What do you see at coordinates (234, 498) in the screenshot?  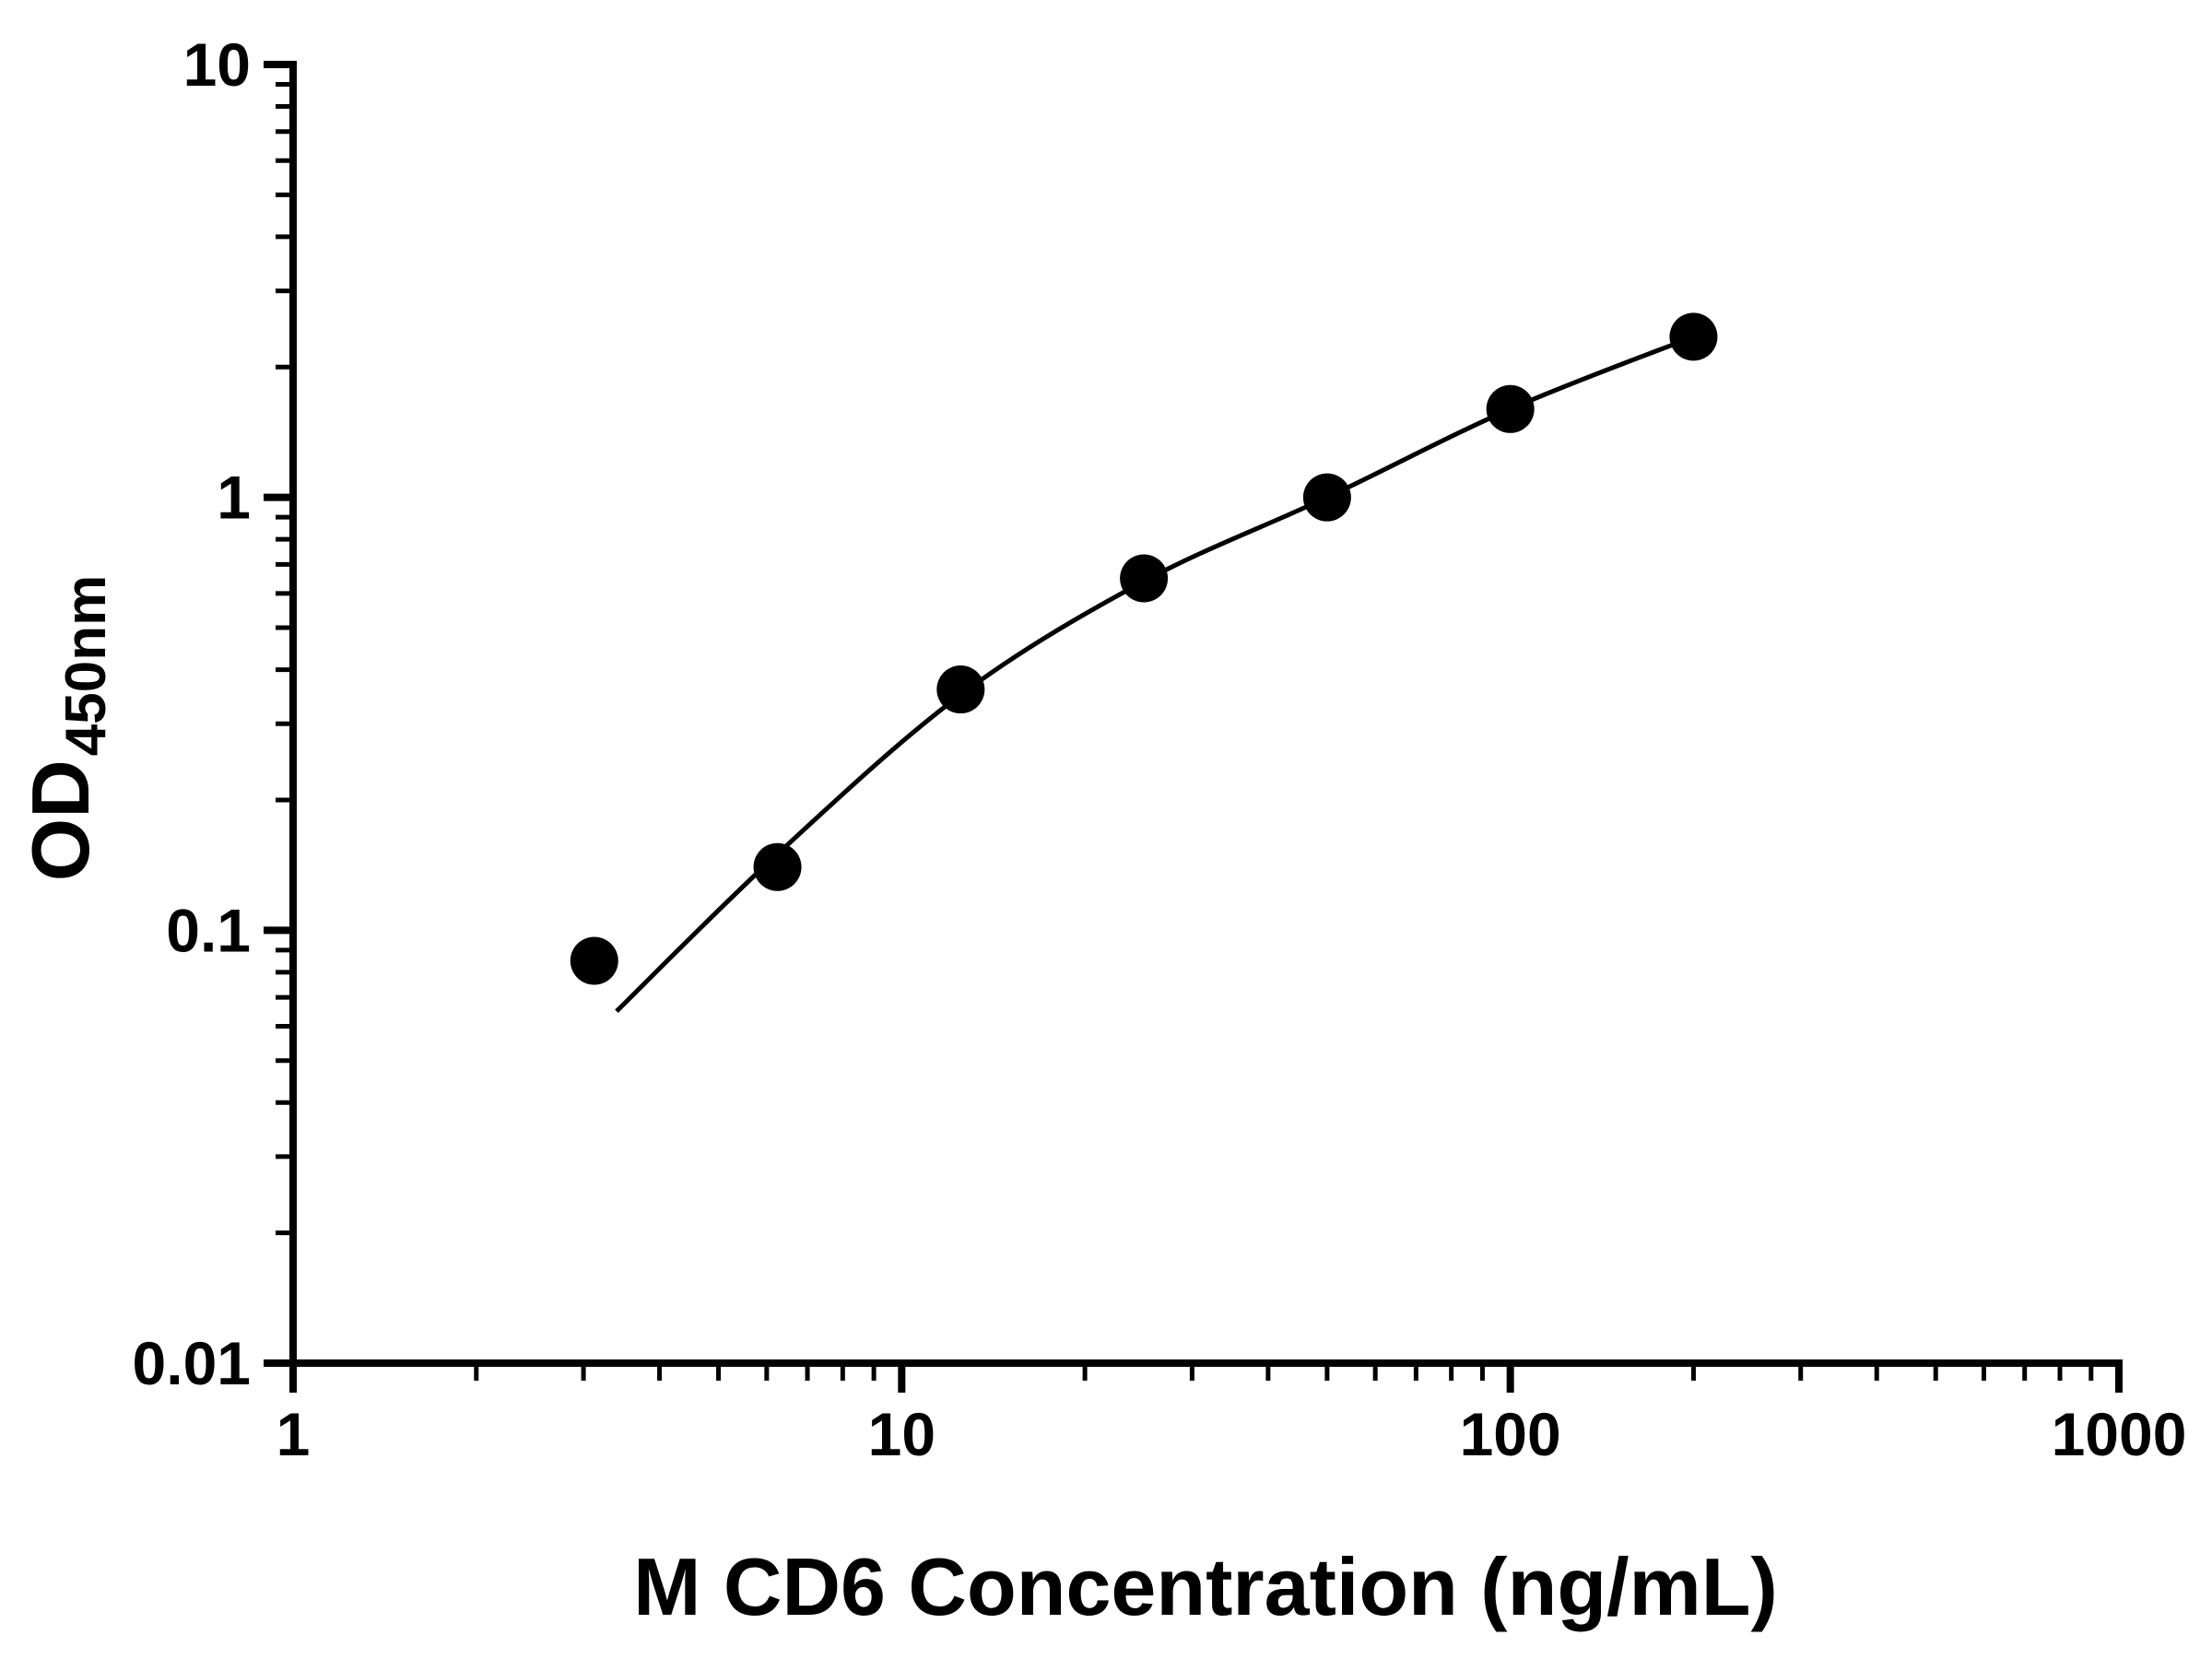 I see `y-tick-label: 1` at bounding box center [234, 498].